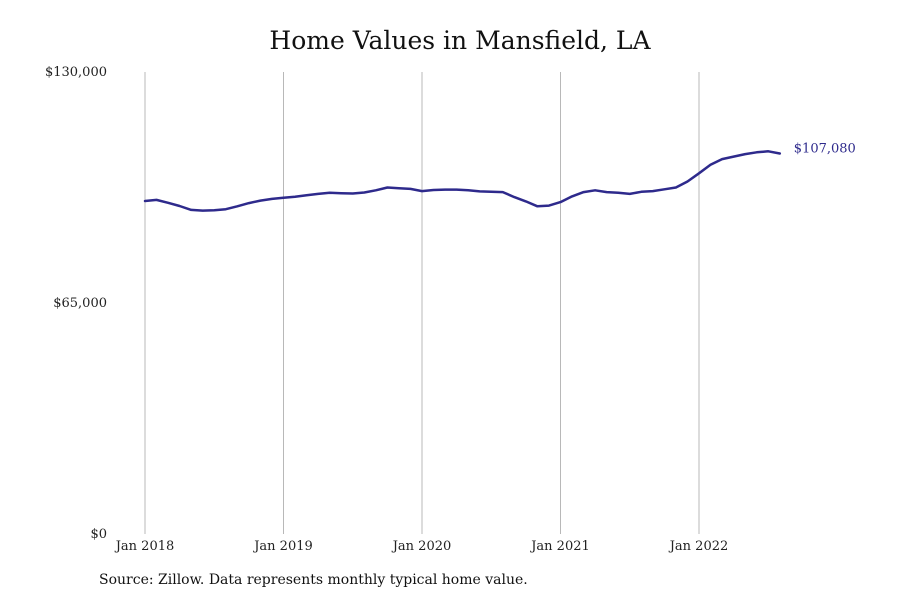 The width and height of the screenshot is (900, 600). Describe the element at coordinates (825, 148) in the screenshot. I see `end-value-label: $107,080` at that location.